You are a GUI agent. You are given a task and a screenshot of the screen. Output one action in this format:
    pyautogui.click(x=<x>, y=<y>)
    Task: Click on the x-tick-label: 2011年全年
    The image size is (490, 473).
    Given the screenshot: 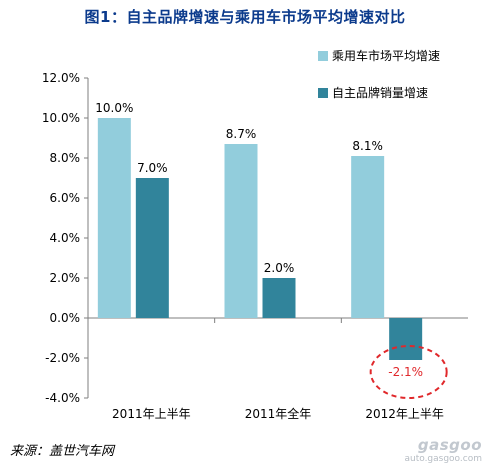 What is the action you would take?
    pyautogui.click(x=278, y=413)
    